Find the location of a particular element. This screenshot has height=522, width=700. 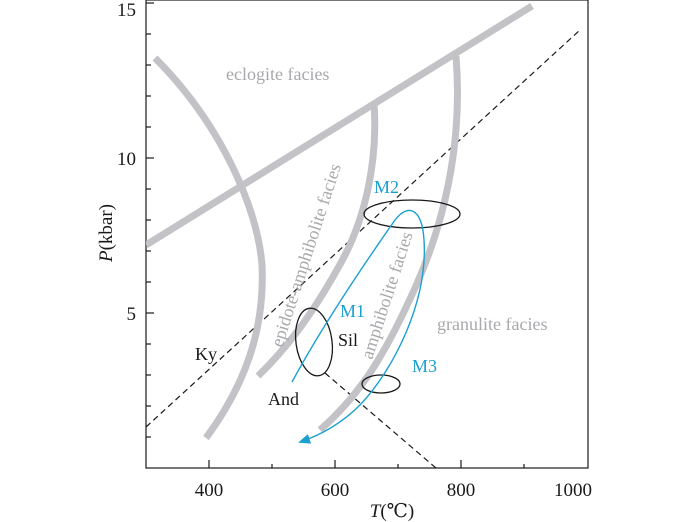

m1-label: M1 is located at coordinates (352, 311).